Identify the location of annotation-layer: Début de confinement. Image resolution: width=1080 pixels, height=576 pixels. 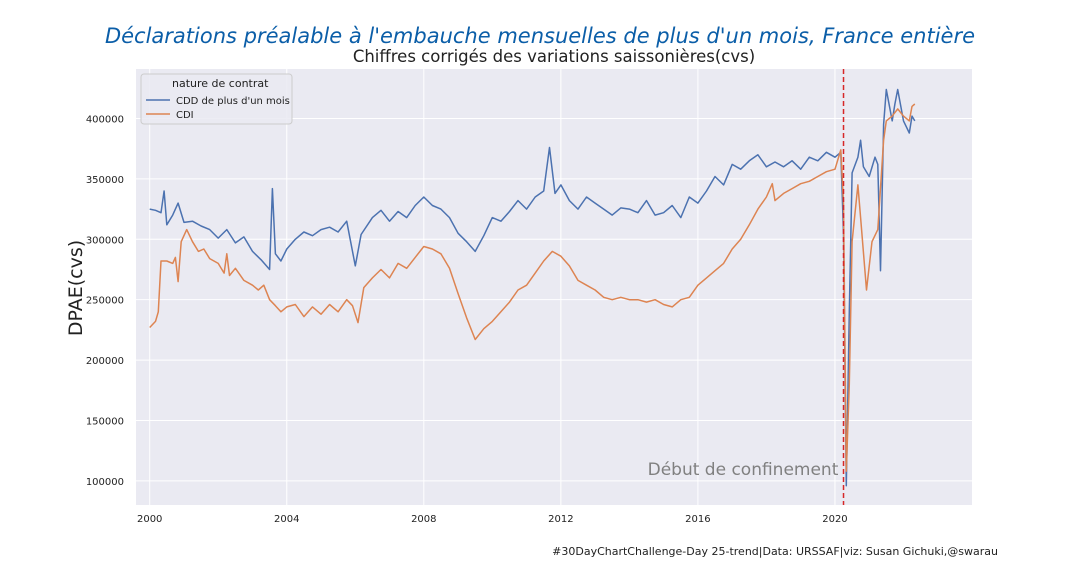
(746, 287).